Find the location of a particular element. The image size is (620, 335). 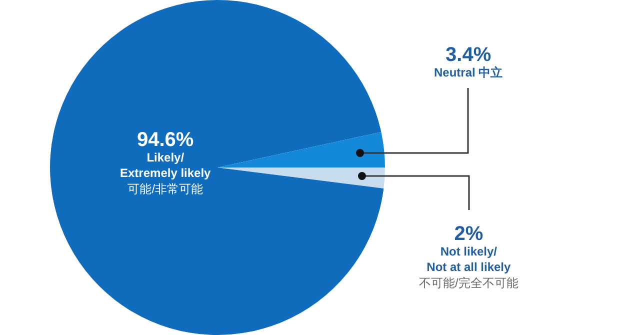

data-label: 3.4% is located at coordinates (469, 55).